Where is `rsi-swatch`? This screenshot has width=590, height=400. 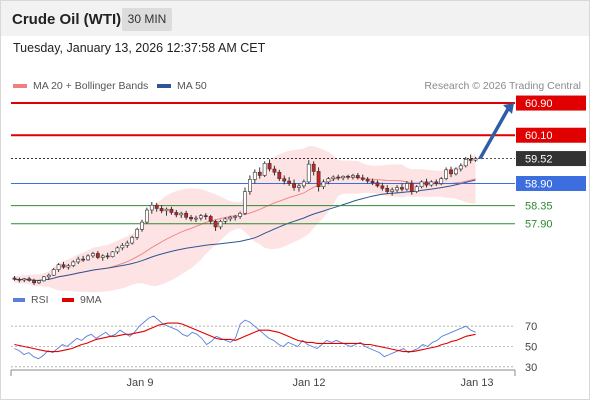
rsi-swatch is located at coordinates (19, 300).